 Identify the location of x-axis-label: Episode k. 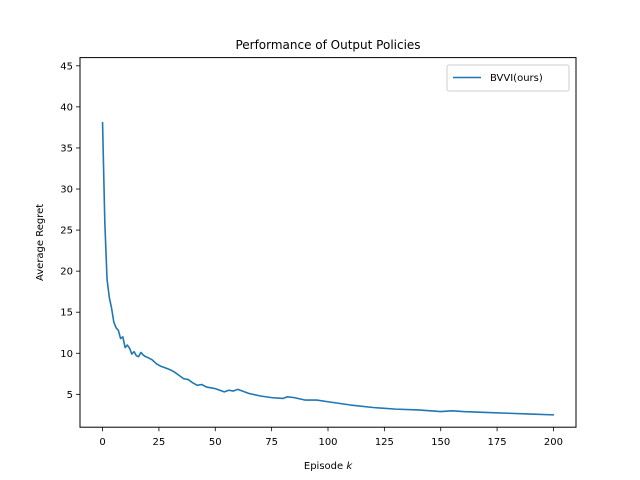
(328, 466).